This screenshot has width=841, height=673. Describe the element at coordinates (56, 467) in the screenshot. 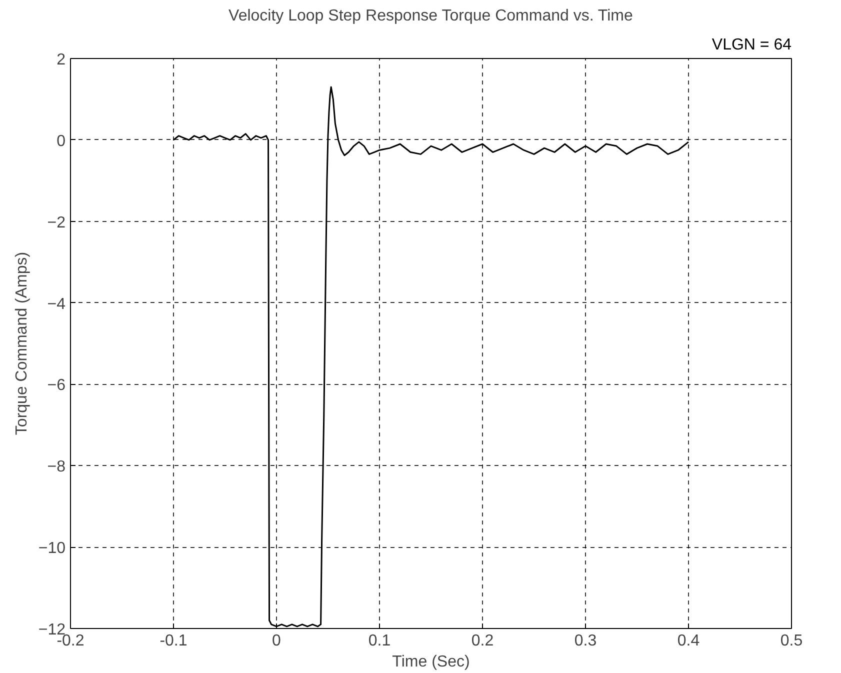

I see `y-tick-label: −8` at that location.